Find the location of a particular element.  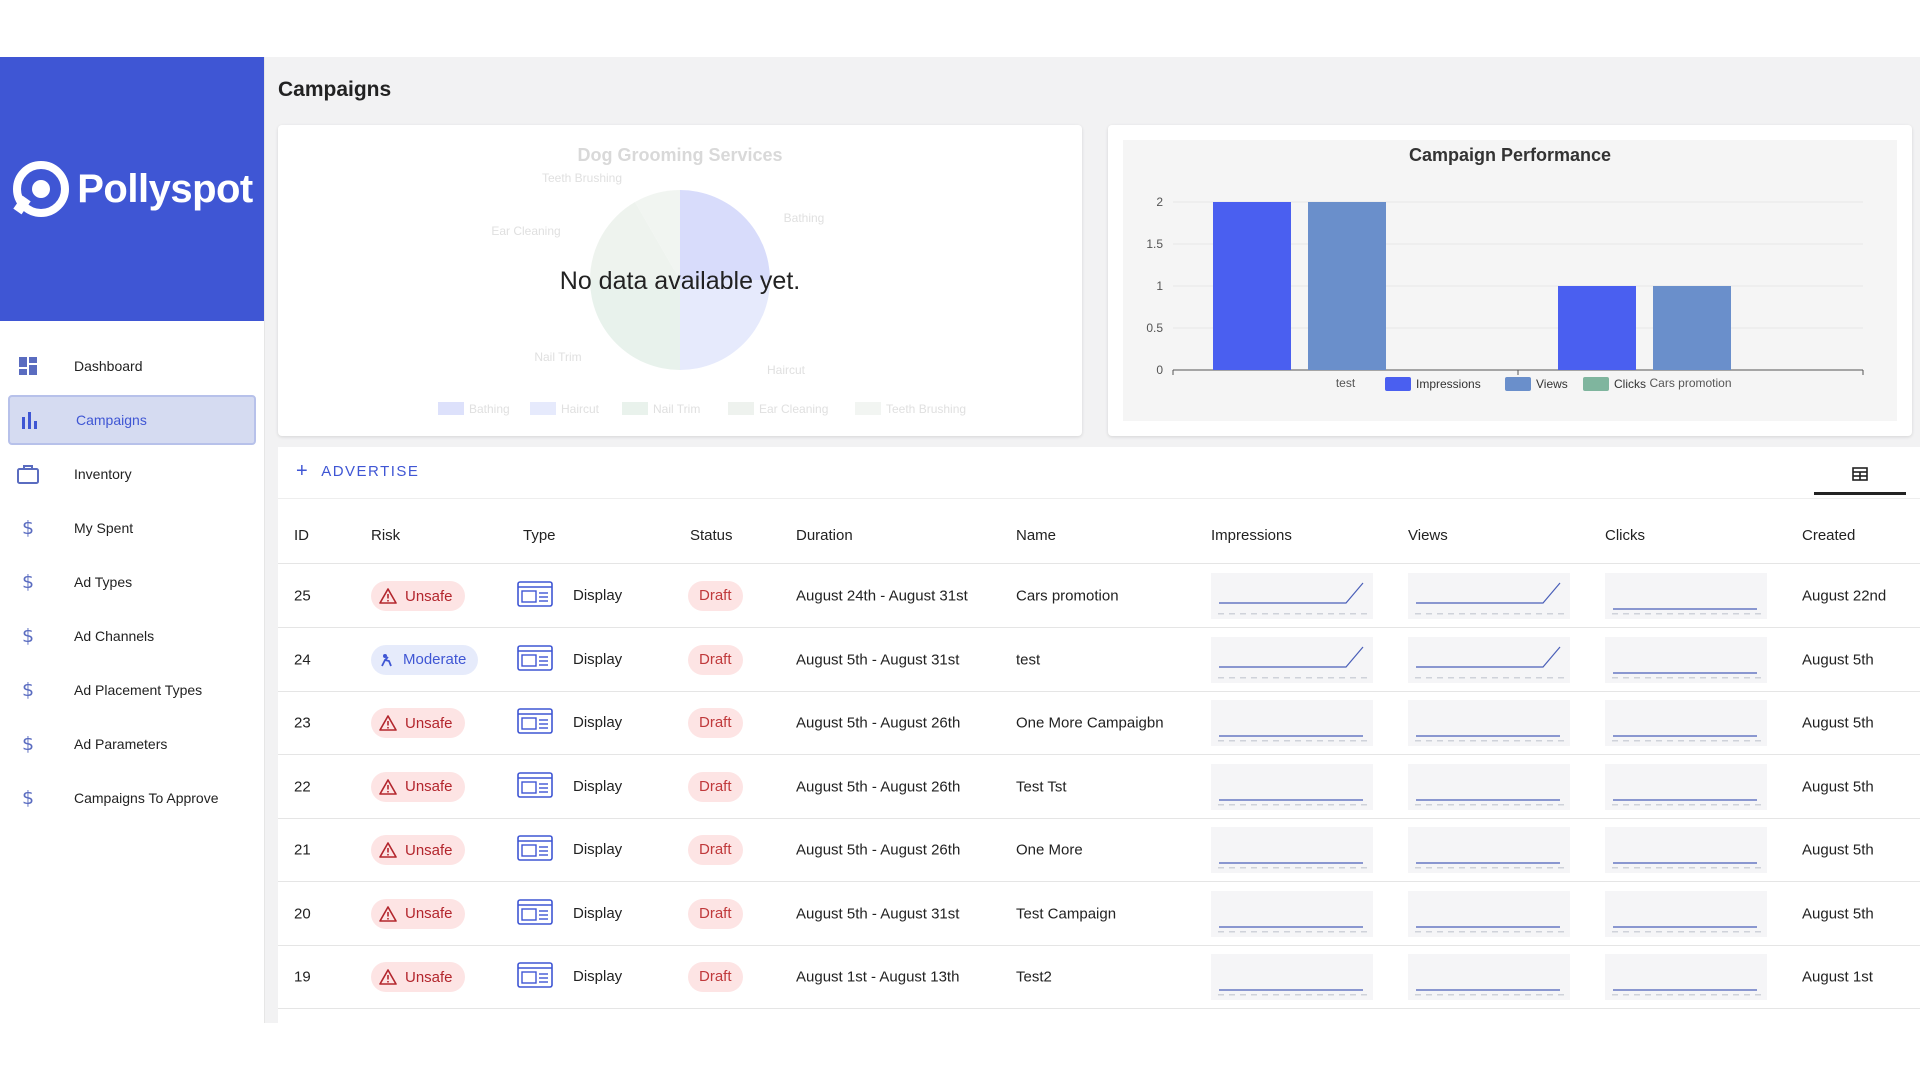

sidebar-item-dashboard: Dashboard is located at coordinates (132, 366).